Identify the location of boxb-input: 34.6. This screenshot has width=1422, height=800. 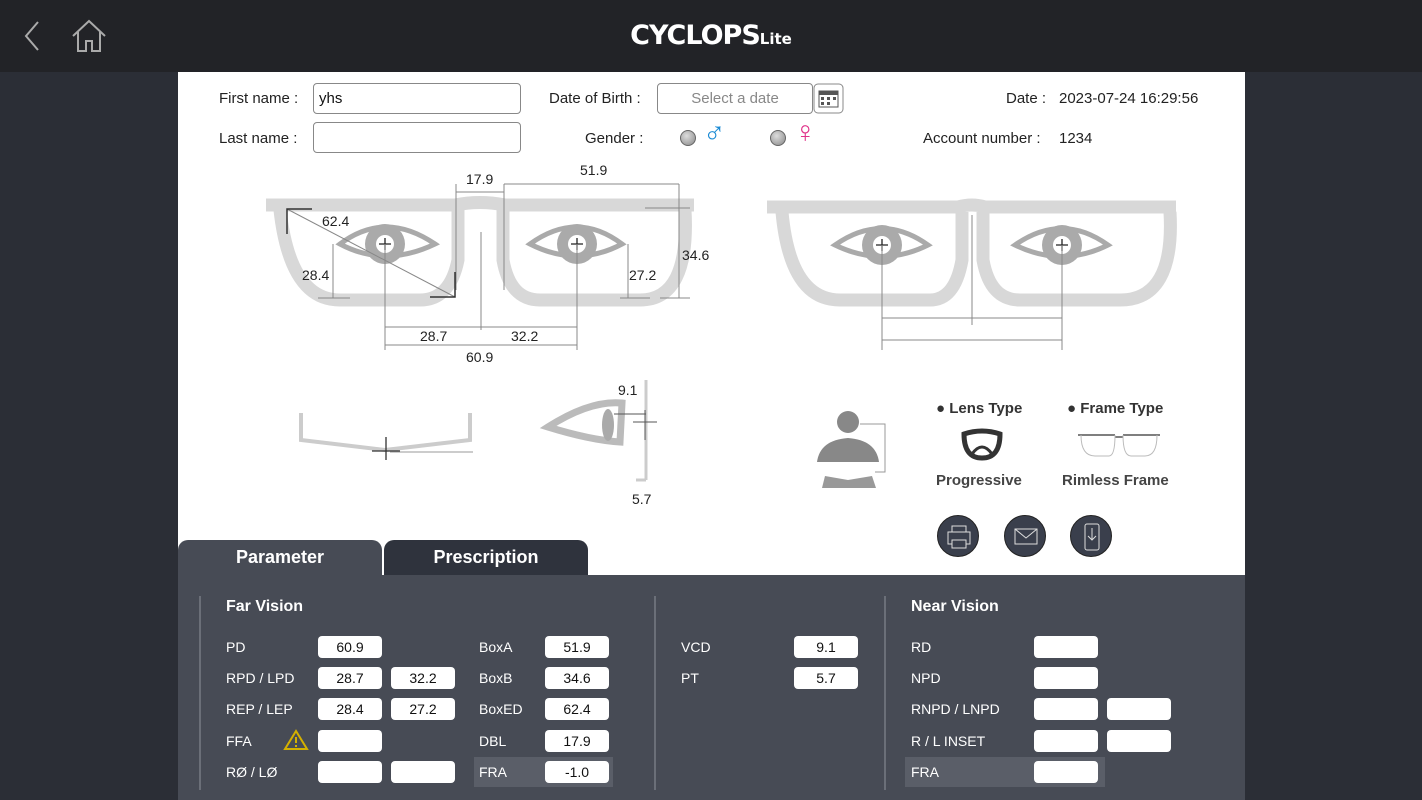
(577, 678).